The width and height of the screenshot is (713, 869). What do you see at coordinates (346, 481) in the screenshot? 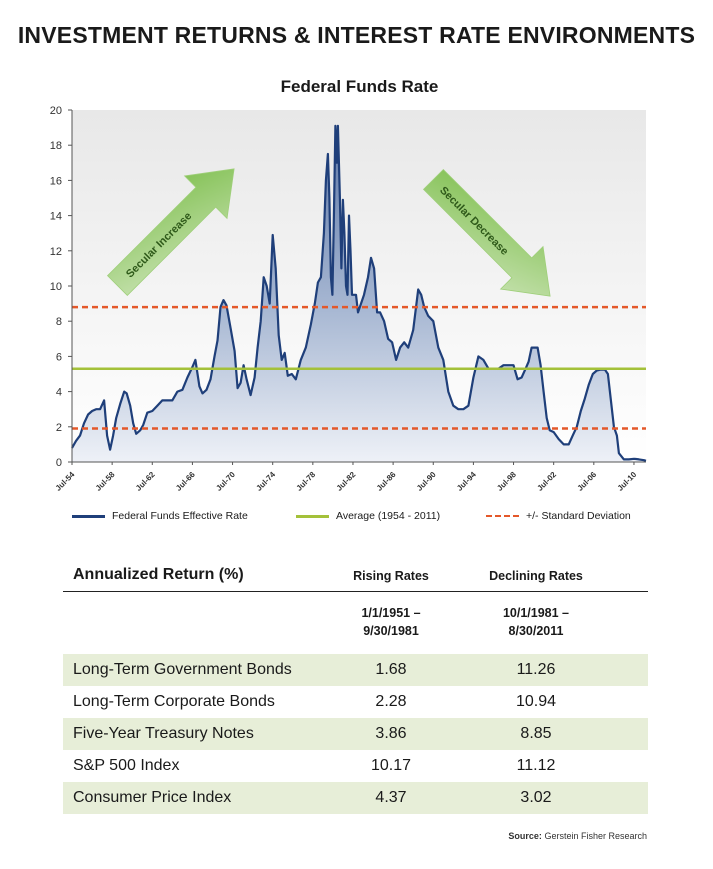
I see `x-tick-label: Jul-82` at bounding box center [346, 481].